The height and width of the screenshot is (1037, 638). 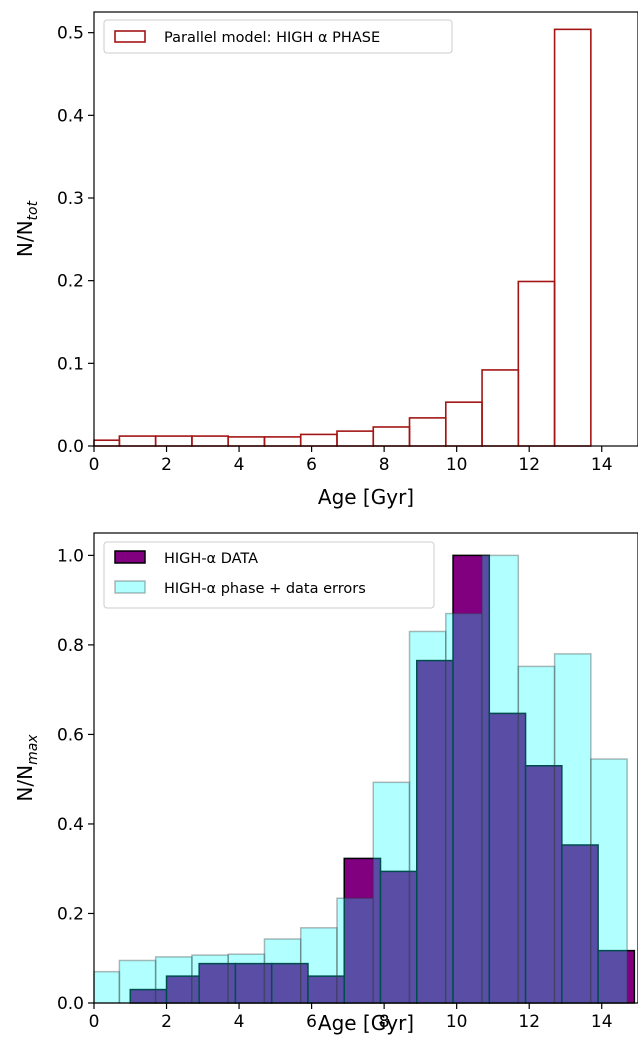 I want to click on bottom-legend: HIGH-α DATA HIGH-α phase + data errors, so click(x=269, y=575).